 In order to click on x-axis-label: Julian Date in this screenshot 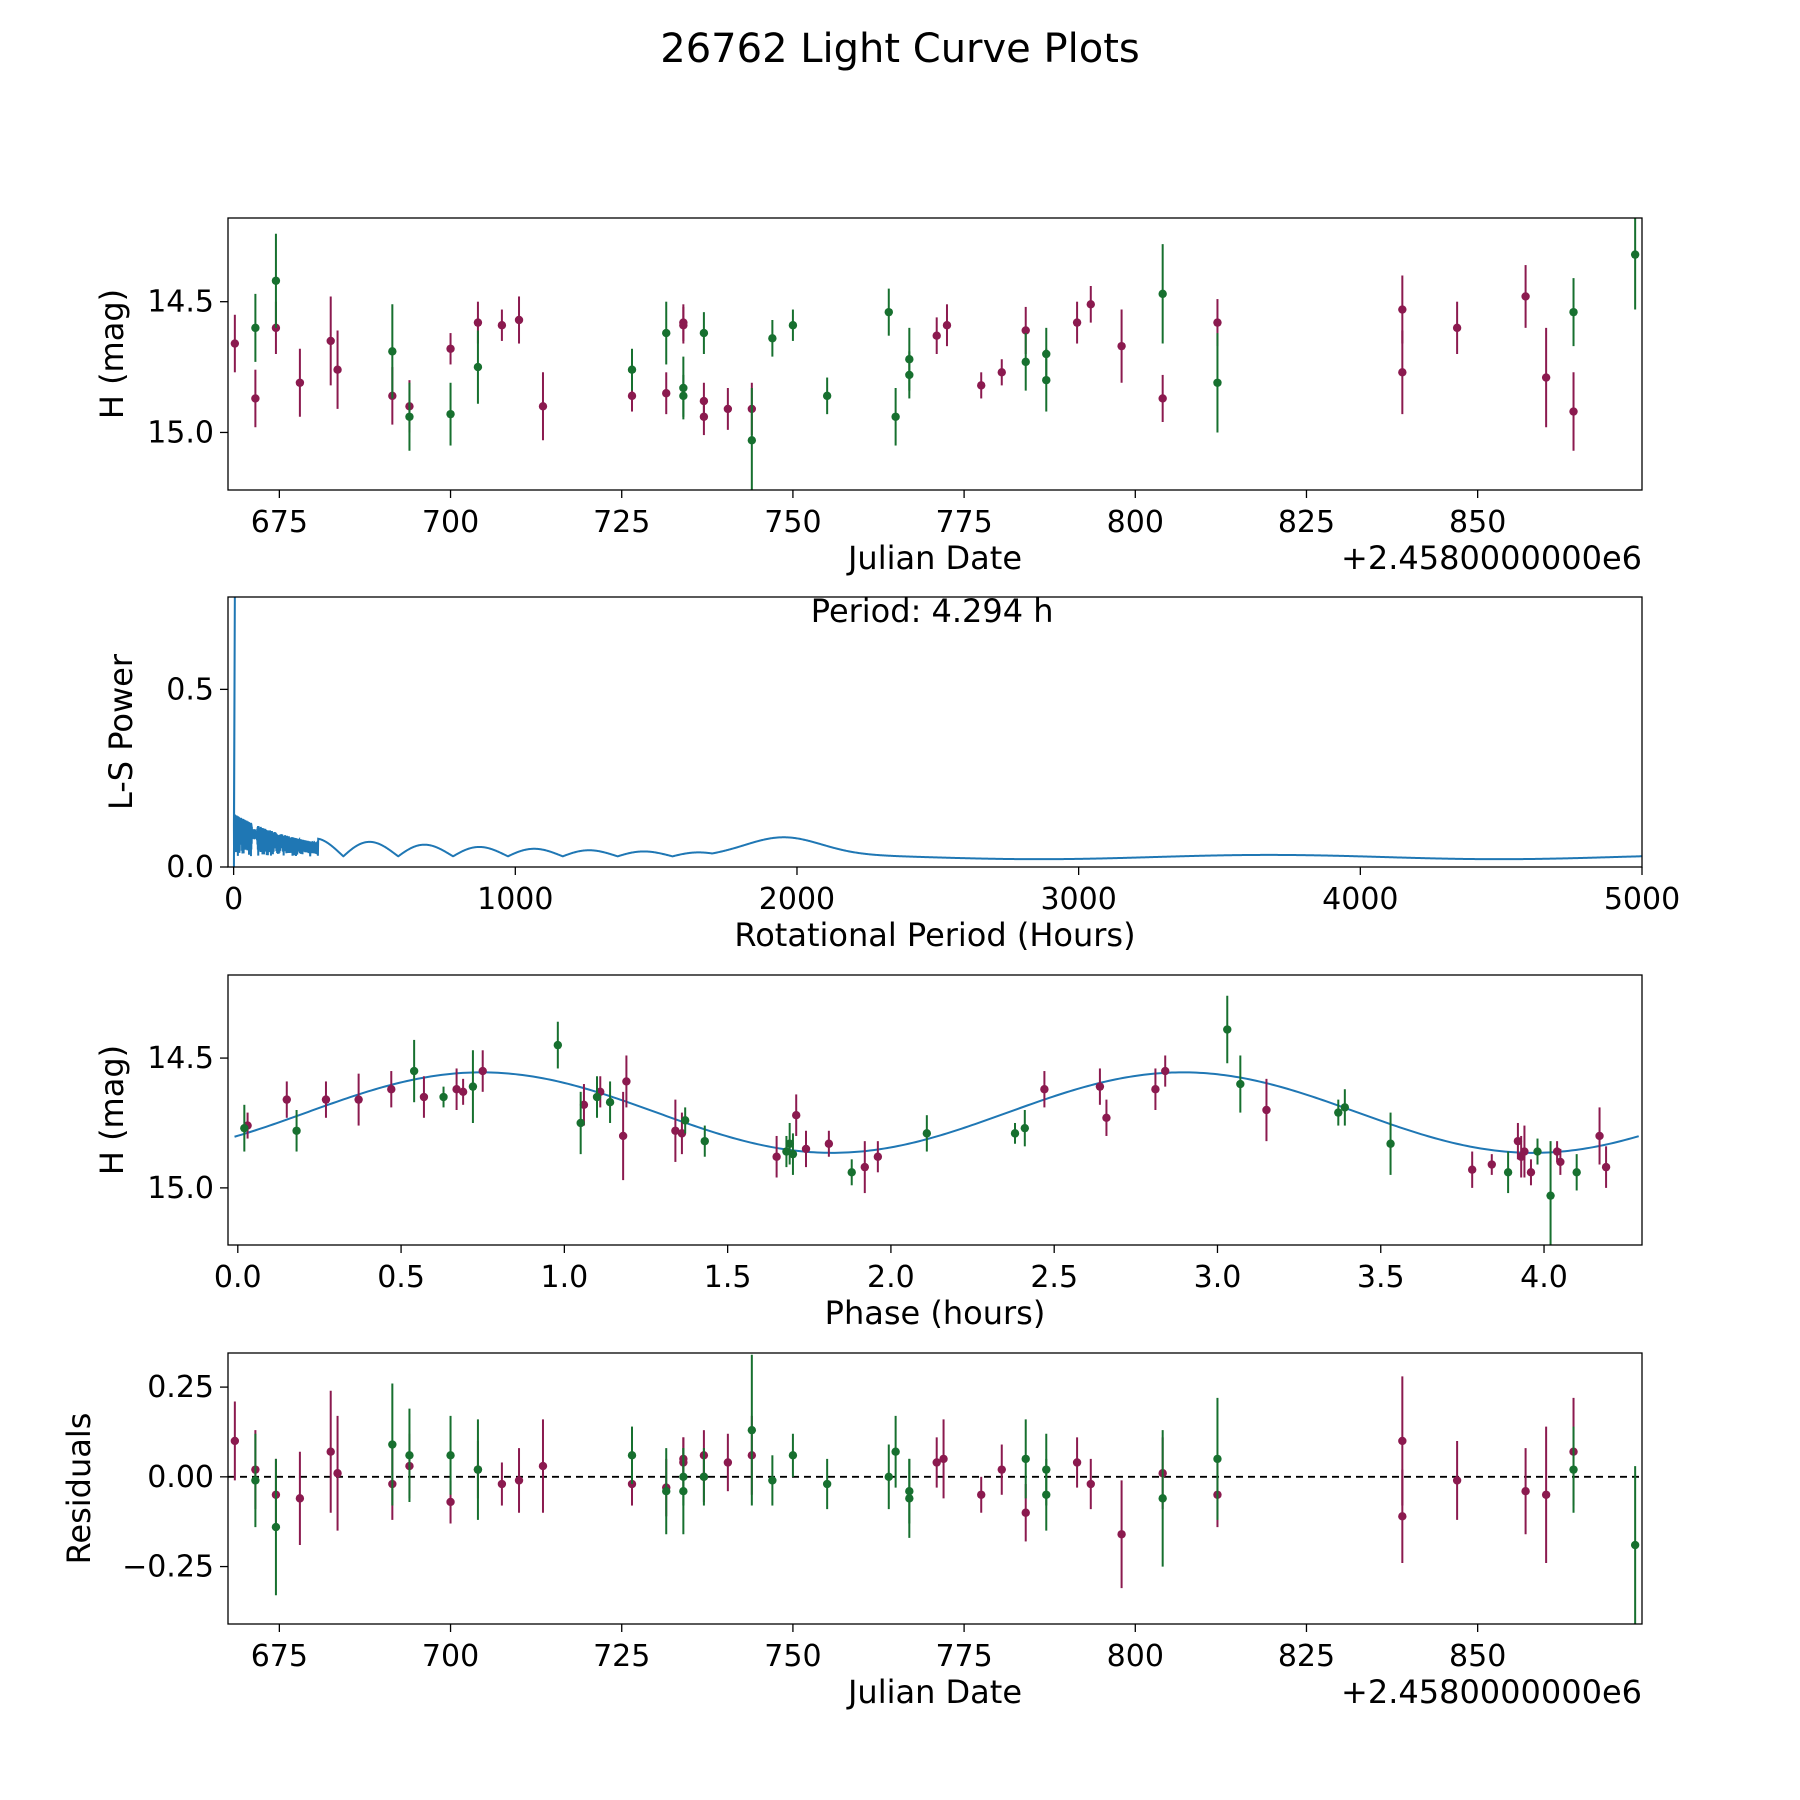, I will do `click(934, 1692)`.